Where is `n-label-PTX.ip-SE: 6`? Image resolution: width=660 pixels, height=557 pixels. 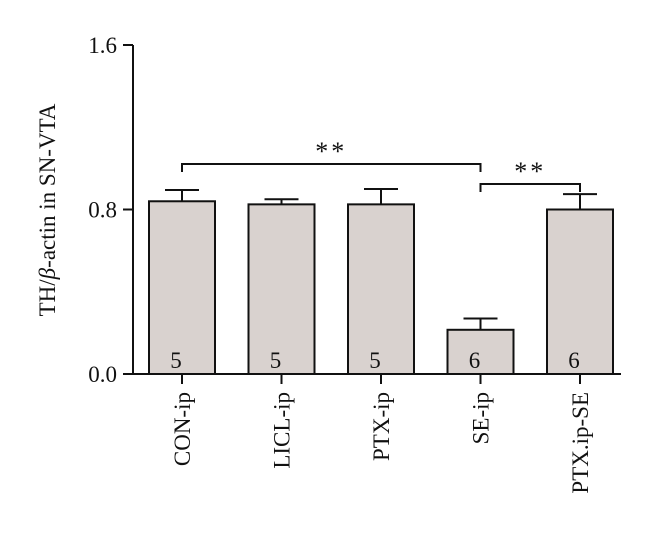
n-label-PTX.ip-SE: 6 is located at coordinates (574, 360).